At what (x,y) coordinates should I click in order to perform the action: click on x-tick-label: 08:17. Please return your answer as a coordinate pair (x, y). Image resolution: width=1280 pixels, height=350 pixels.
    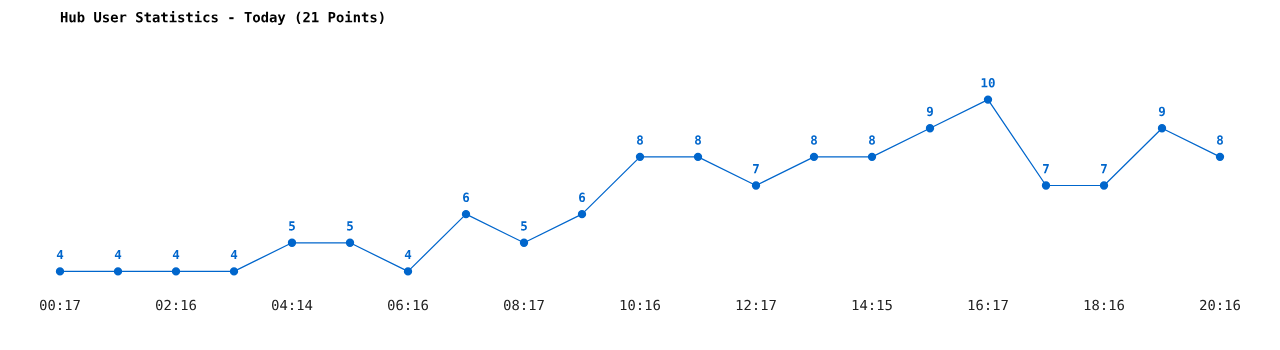
    Looking at the image, I should click on (524, 305).